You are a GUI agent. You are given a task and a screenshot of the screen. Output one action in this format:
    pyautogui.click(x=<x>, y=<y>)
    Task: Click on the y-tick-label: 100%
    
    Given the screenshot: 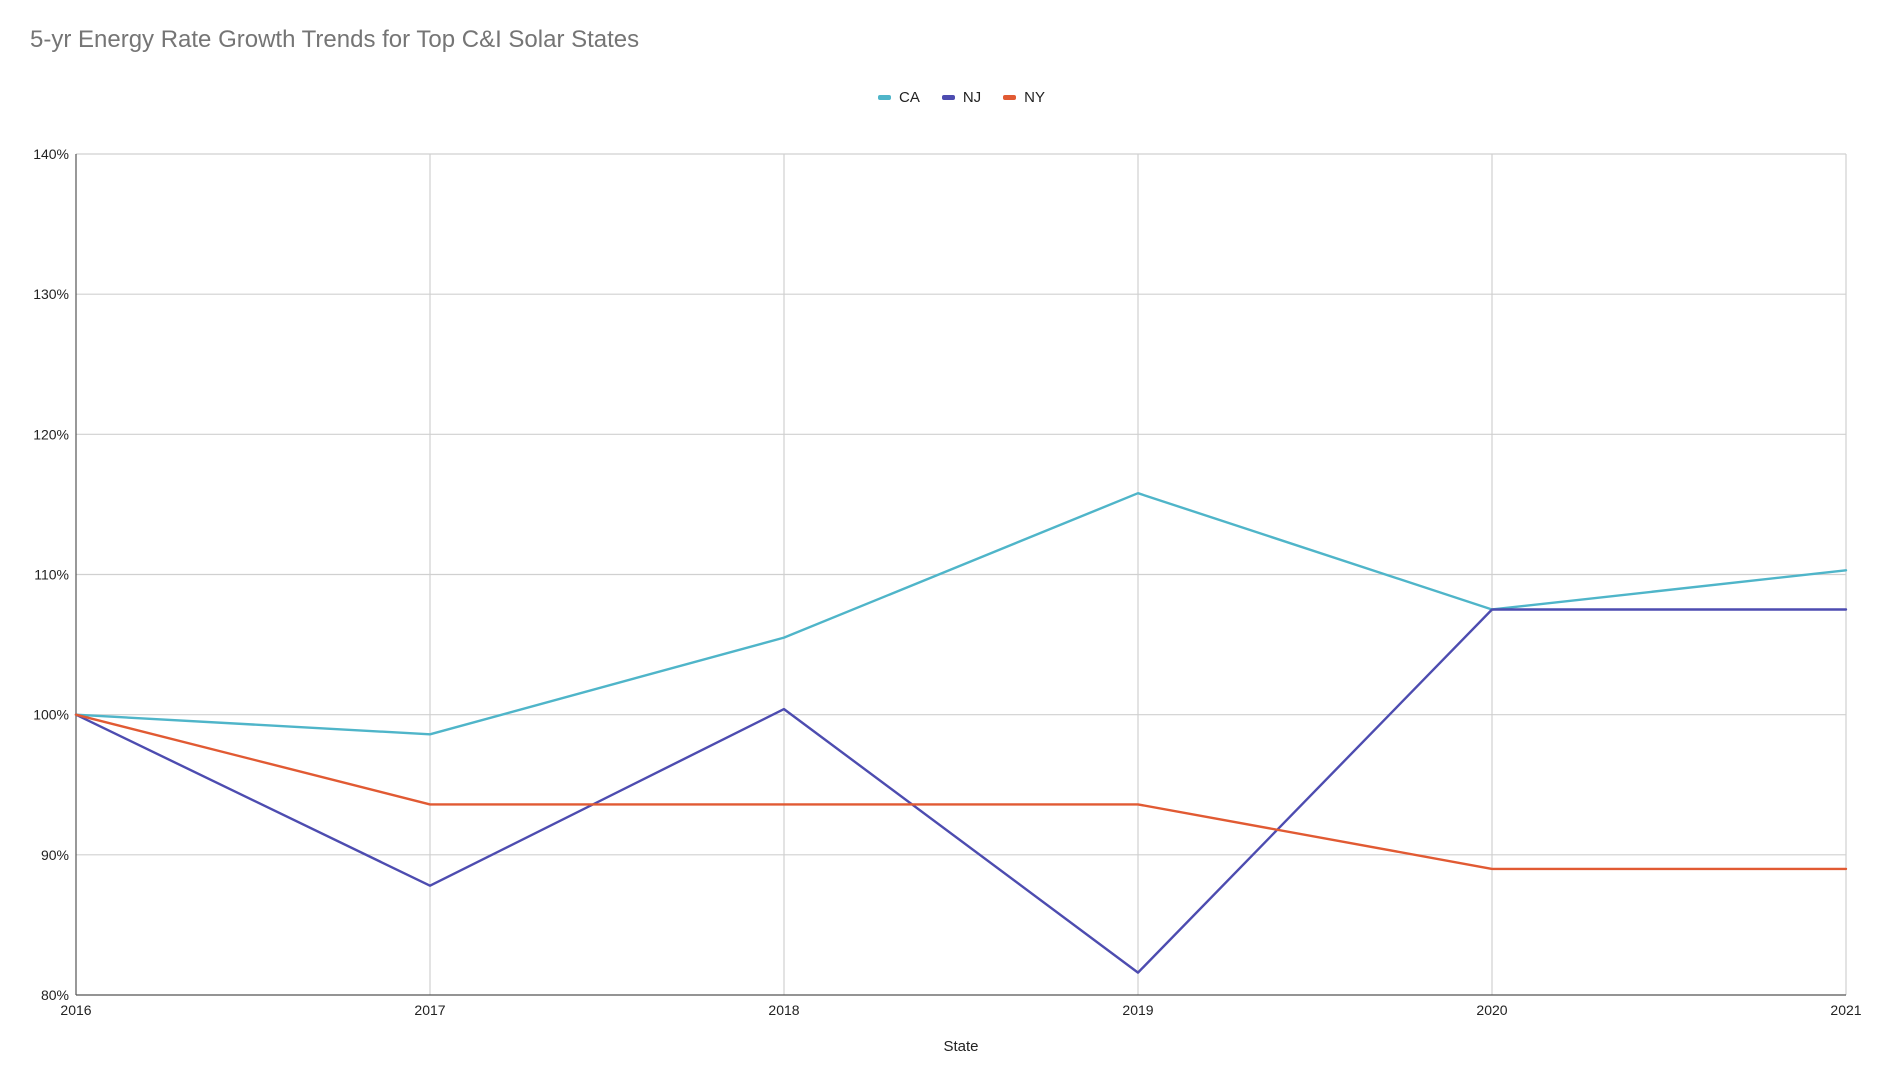 What is the action you would take?
    pyautogui.click(x=51, y=715)
    